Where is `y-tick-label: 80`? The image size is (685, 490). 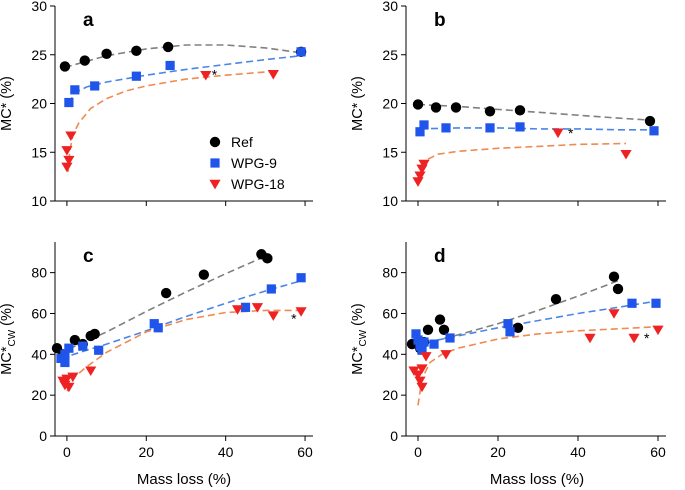
y-tick-label: 80 is located at coordinates (39, 273).